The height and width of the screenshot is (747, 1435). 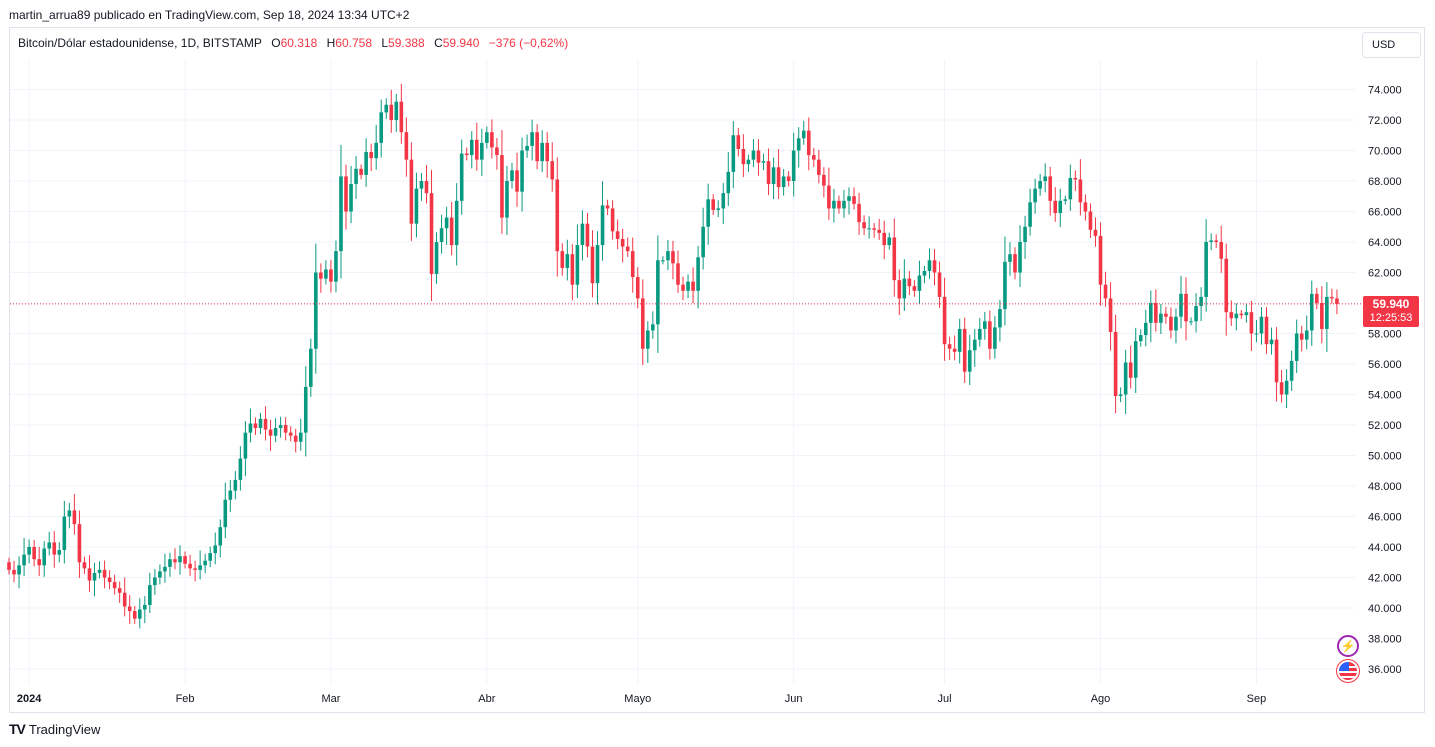 What do you see at coordinates (1391, 318) in the screenshot?
I see `bar-countdown: 12:25:53` at bounding box center [1391, 318].